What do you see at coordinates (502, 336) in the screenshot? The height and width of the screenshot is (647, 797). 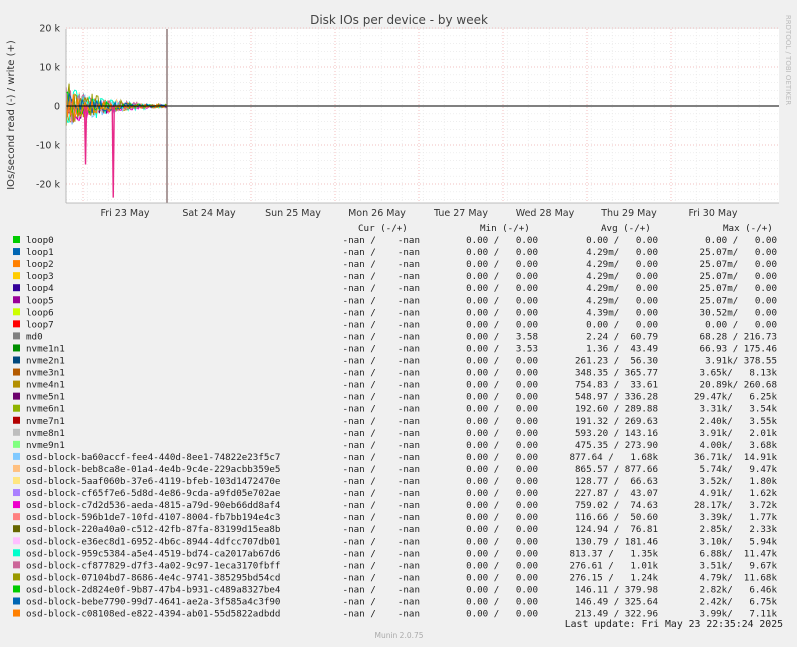 I see `legend-min: 0.00 / 3.58` at bounding box center [502, 336].